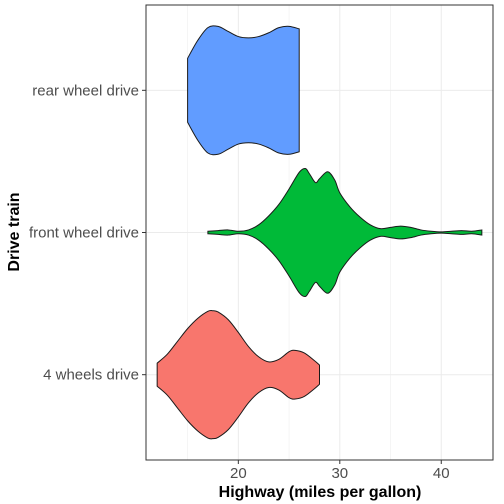  Describe the element at coordinates (84, 233) in the screenshot. I see `y-tick-label: front wheel drive` at that location.